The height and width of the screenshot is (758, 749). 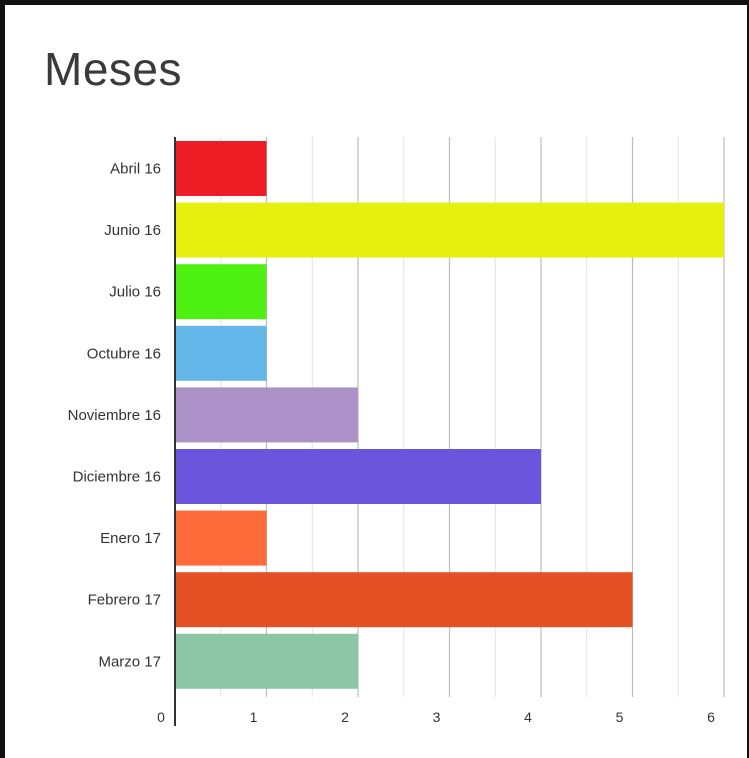 What do you see at coordinates (132, 230) in the screenshot?
I see `category-label: Junio 16` at bounding box center [132, 230].